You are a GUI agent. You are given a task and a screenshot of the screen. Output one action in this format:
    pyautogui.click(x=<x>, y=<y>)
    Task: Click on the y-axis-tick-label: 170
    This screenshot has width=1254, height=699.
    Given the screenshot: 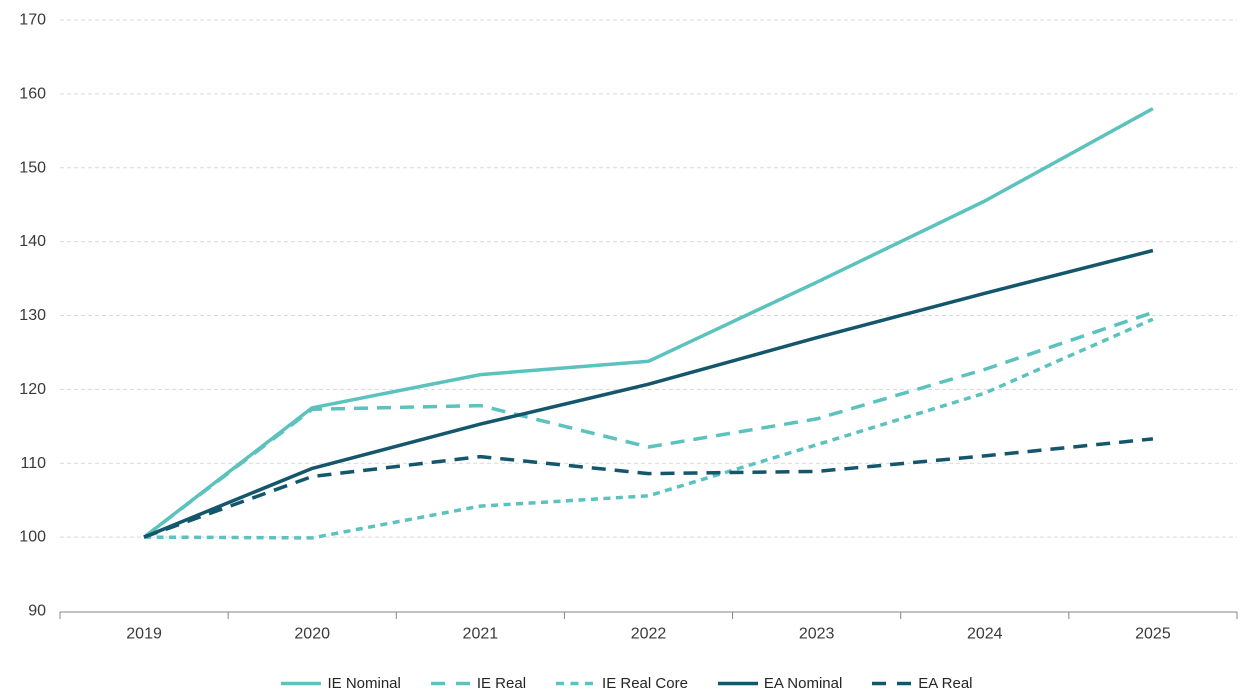 What is the action you would take?
    pyautogui.click(x=32, y=20)
    